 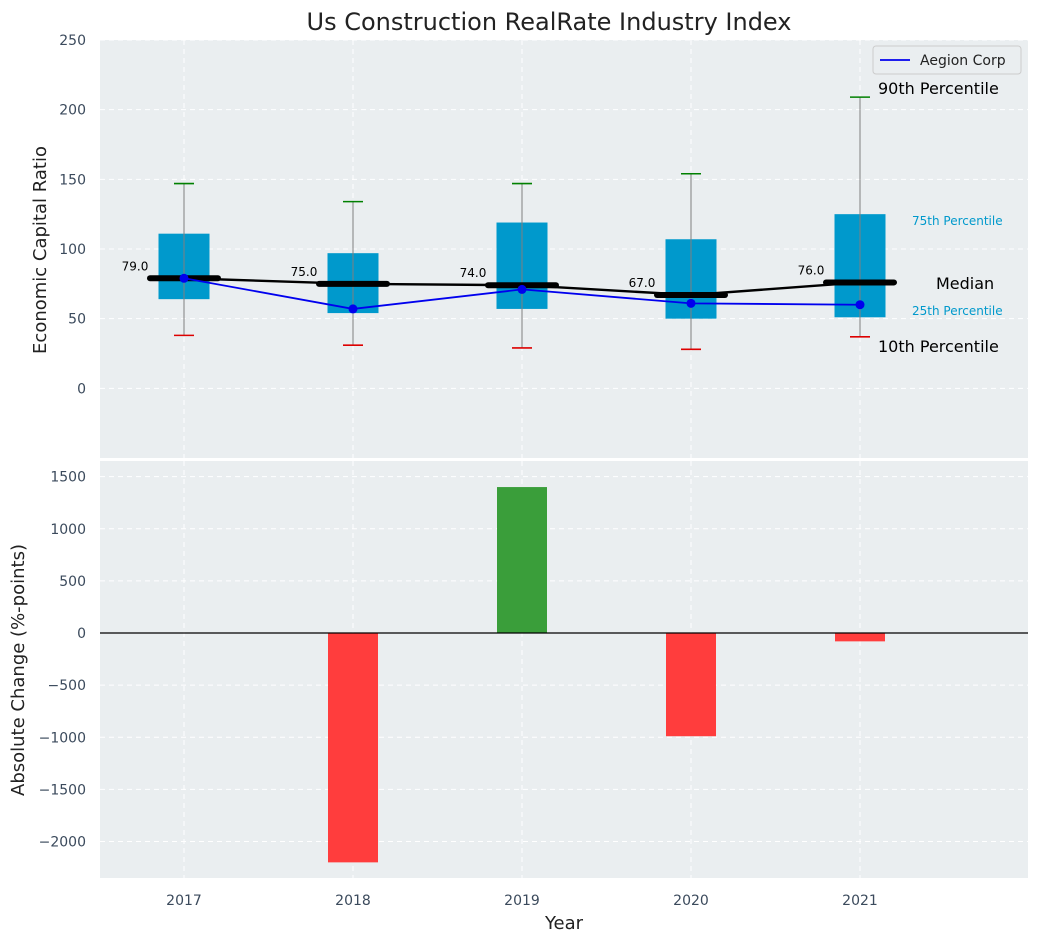 I want to click on bottom-y-ticks: −2000 −1500 −1000 −500 0 500 1000 1500, so click(x=62, y=660).